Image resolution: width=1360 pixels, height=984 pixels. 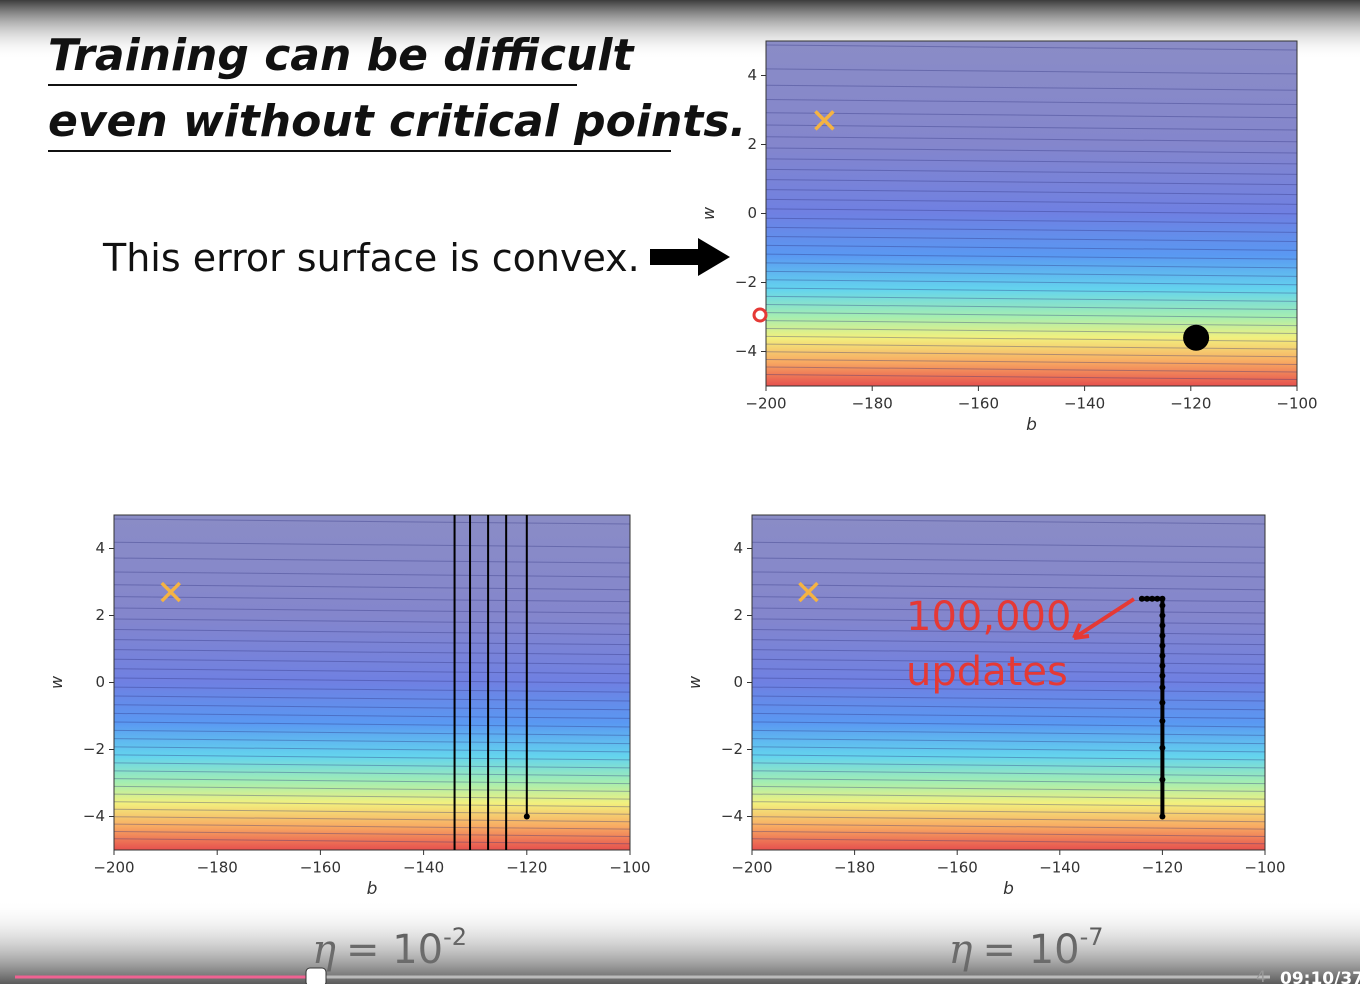 I want to click on slide-number: 4, so click(x=1261, y=975).